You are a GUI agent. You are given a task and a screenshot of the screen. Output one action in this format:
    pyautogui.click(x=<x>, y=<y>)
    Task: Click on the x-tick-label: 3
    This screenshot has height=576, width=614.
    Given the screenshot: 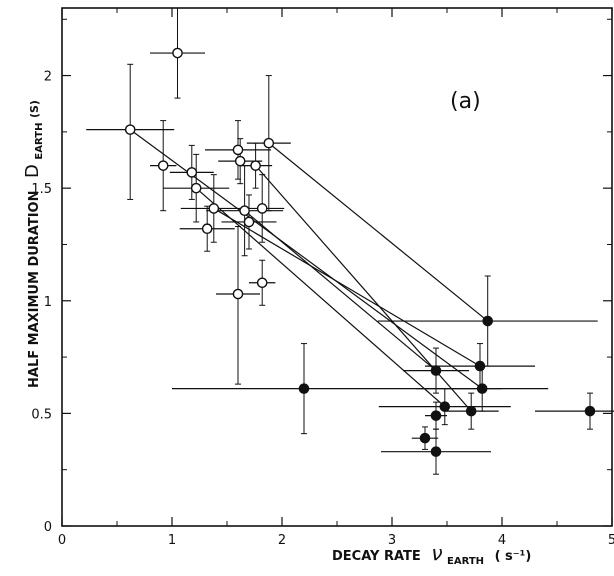 What is the action you would take?
    pyautogui.click(x=392, y=540)
    